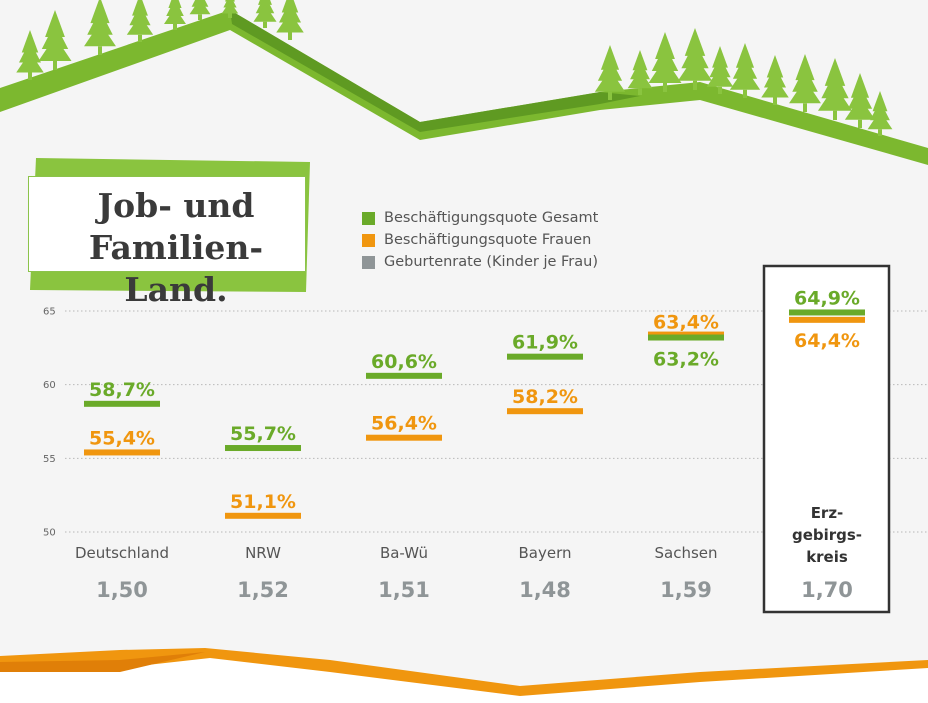 This screenshot has width=928, height=703. Describe the element at coordinates (122, 590) in the screenshot. I see `birth-rate-label: 1,50` at that location.